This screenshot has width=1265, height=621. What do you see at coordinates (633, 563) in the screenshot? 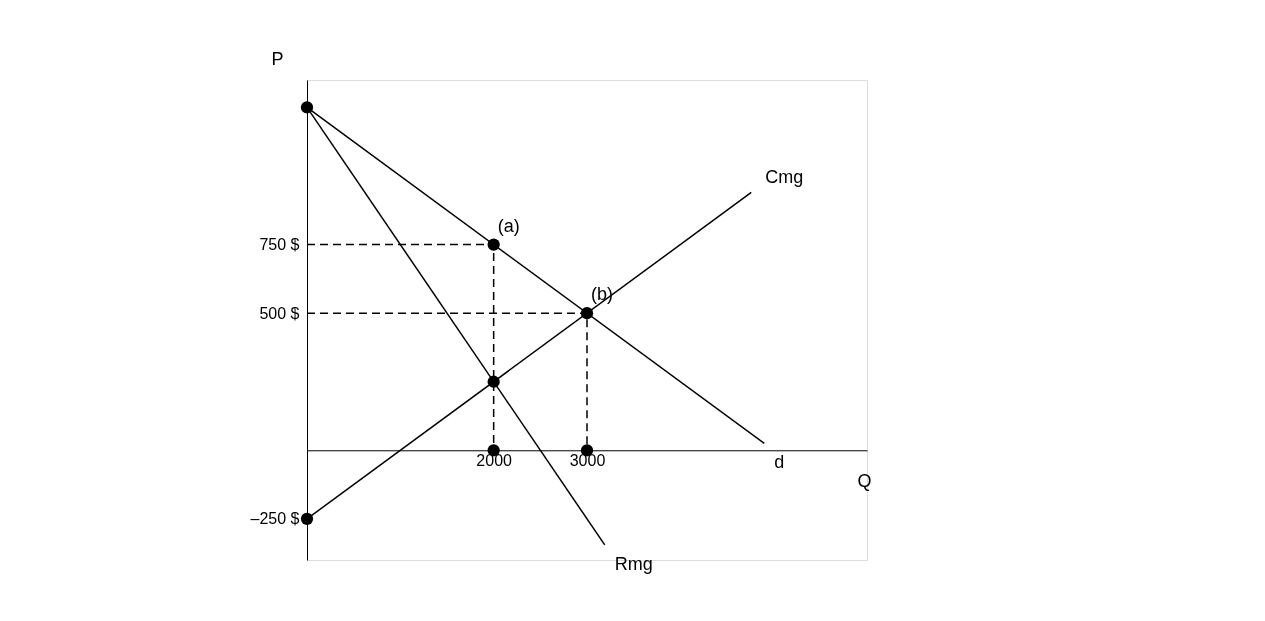
I see `series-label: Rmg` at bounding box center [633, 563].